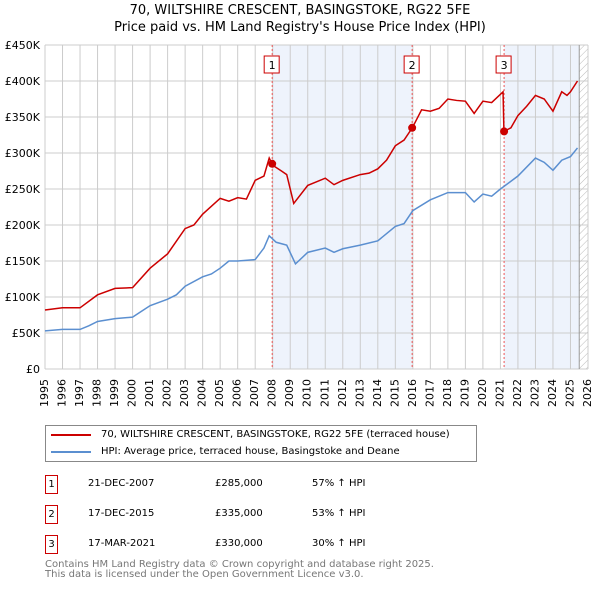 Image resolution: width=600 pixels, height=590 pixels. I want to click on y-tick-label: £300K, so click(23, 153).